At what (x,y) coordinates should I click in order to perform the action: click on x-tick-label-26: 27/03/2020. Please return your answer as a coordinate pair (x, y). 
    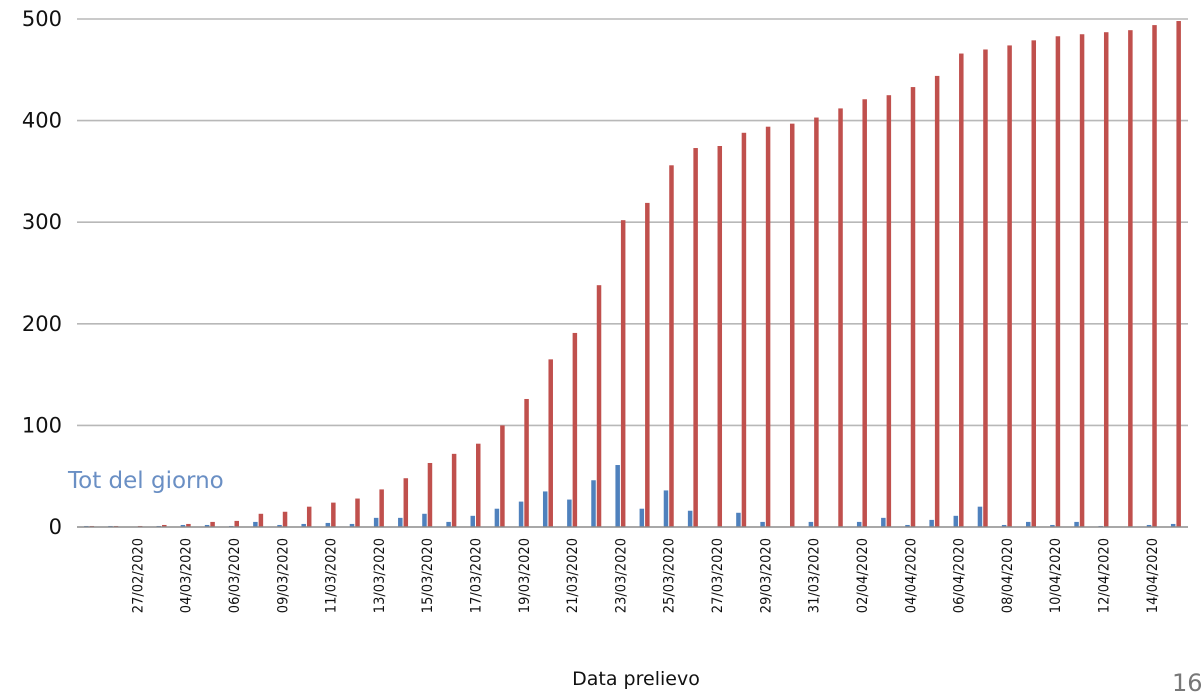
    Looking at the image, I should click on (718, 575).